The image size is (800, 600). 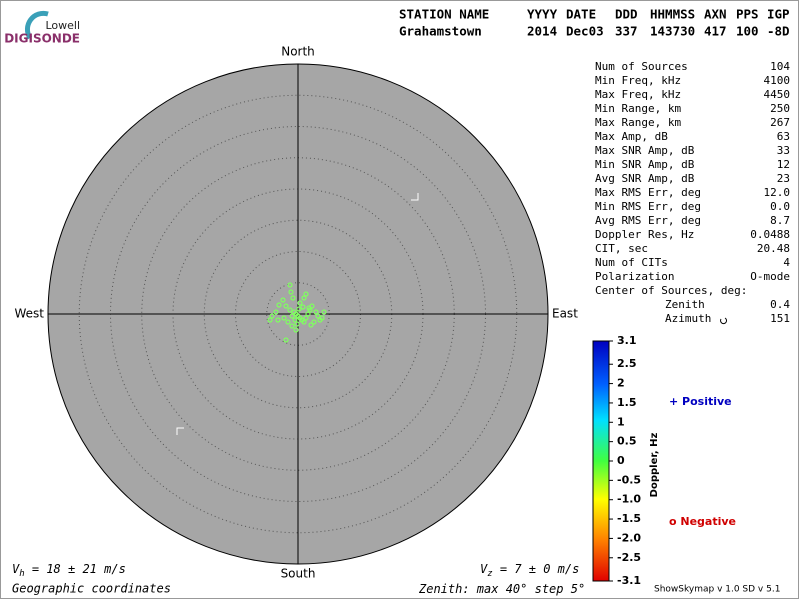 I want to click on coords: Geographic coordinates, so click(x=91, y=589).